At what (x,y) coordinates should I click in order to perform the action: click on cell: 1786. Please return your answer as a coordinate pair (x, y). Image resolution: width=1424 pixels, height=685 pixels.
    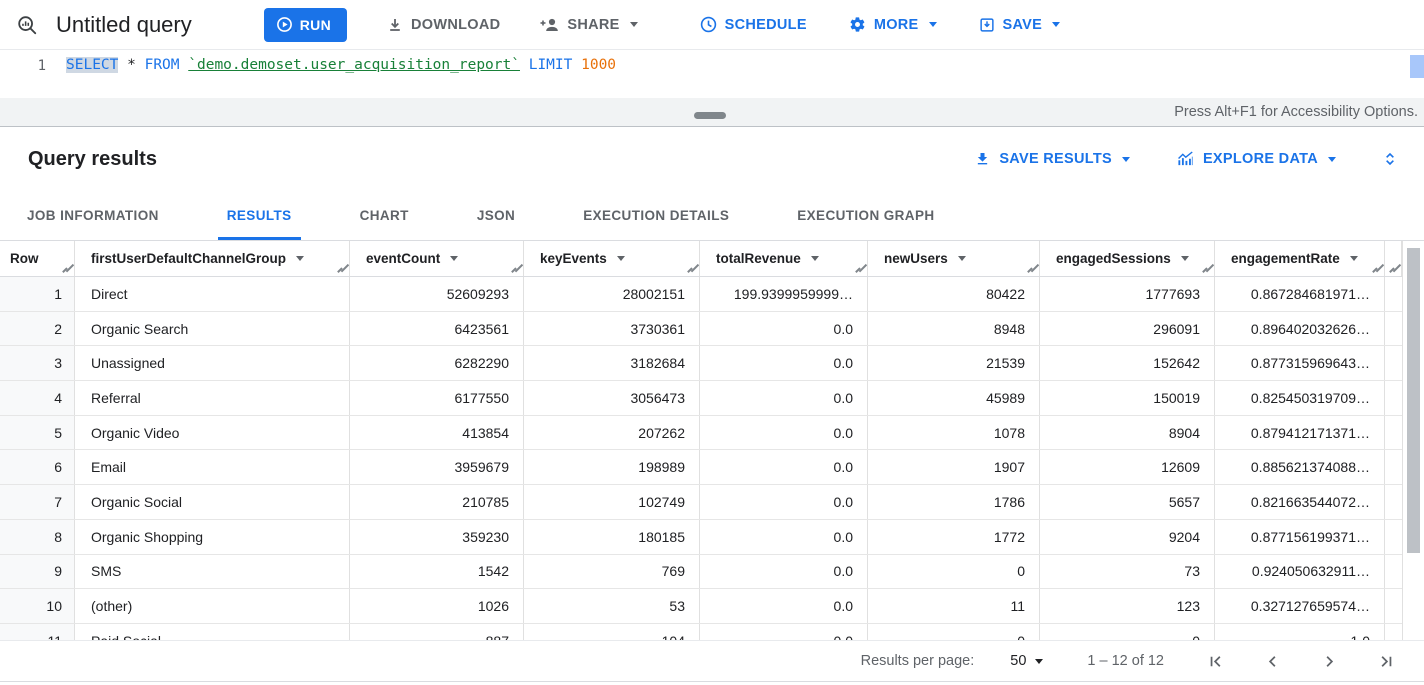
    Looking at the image, I should click on (954, 502).